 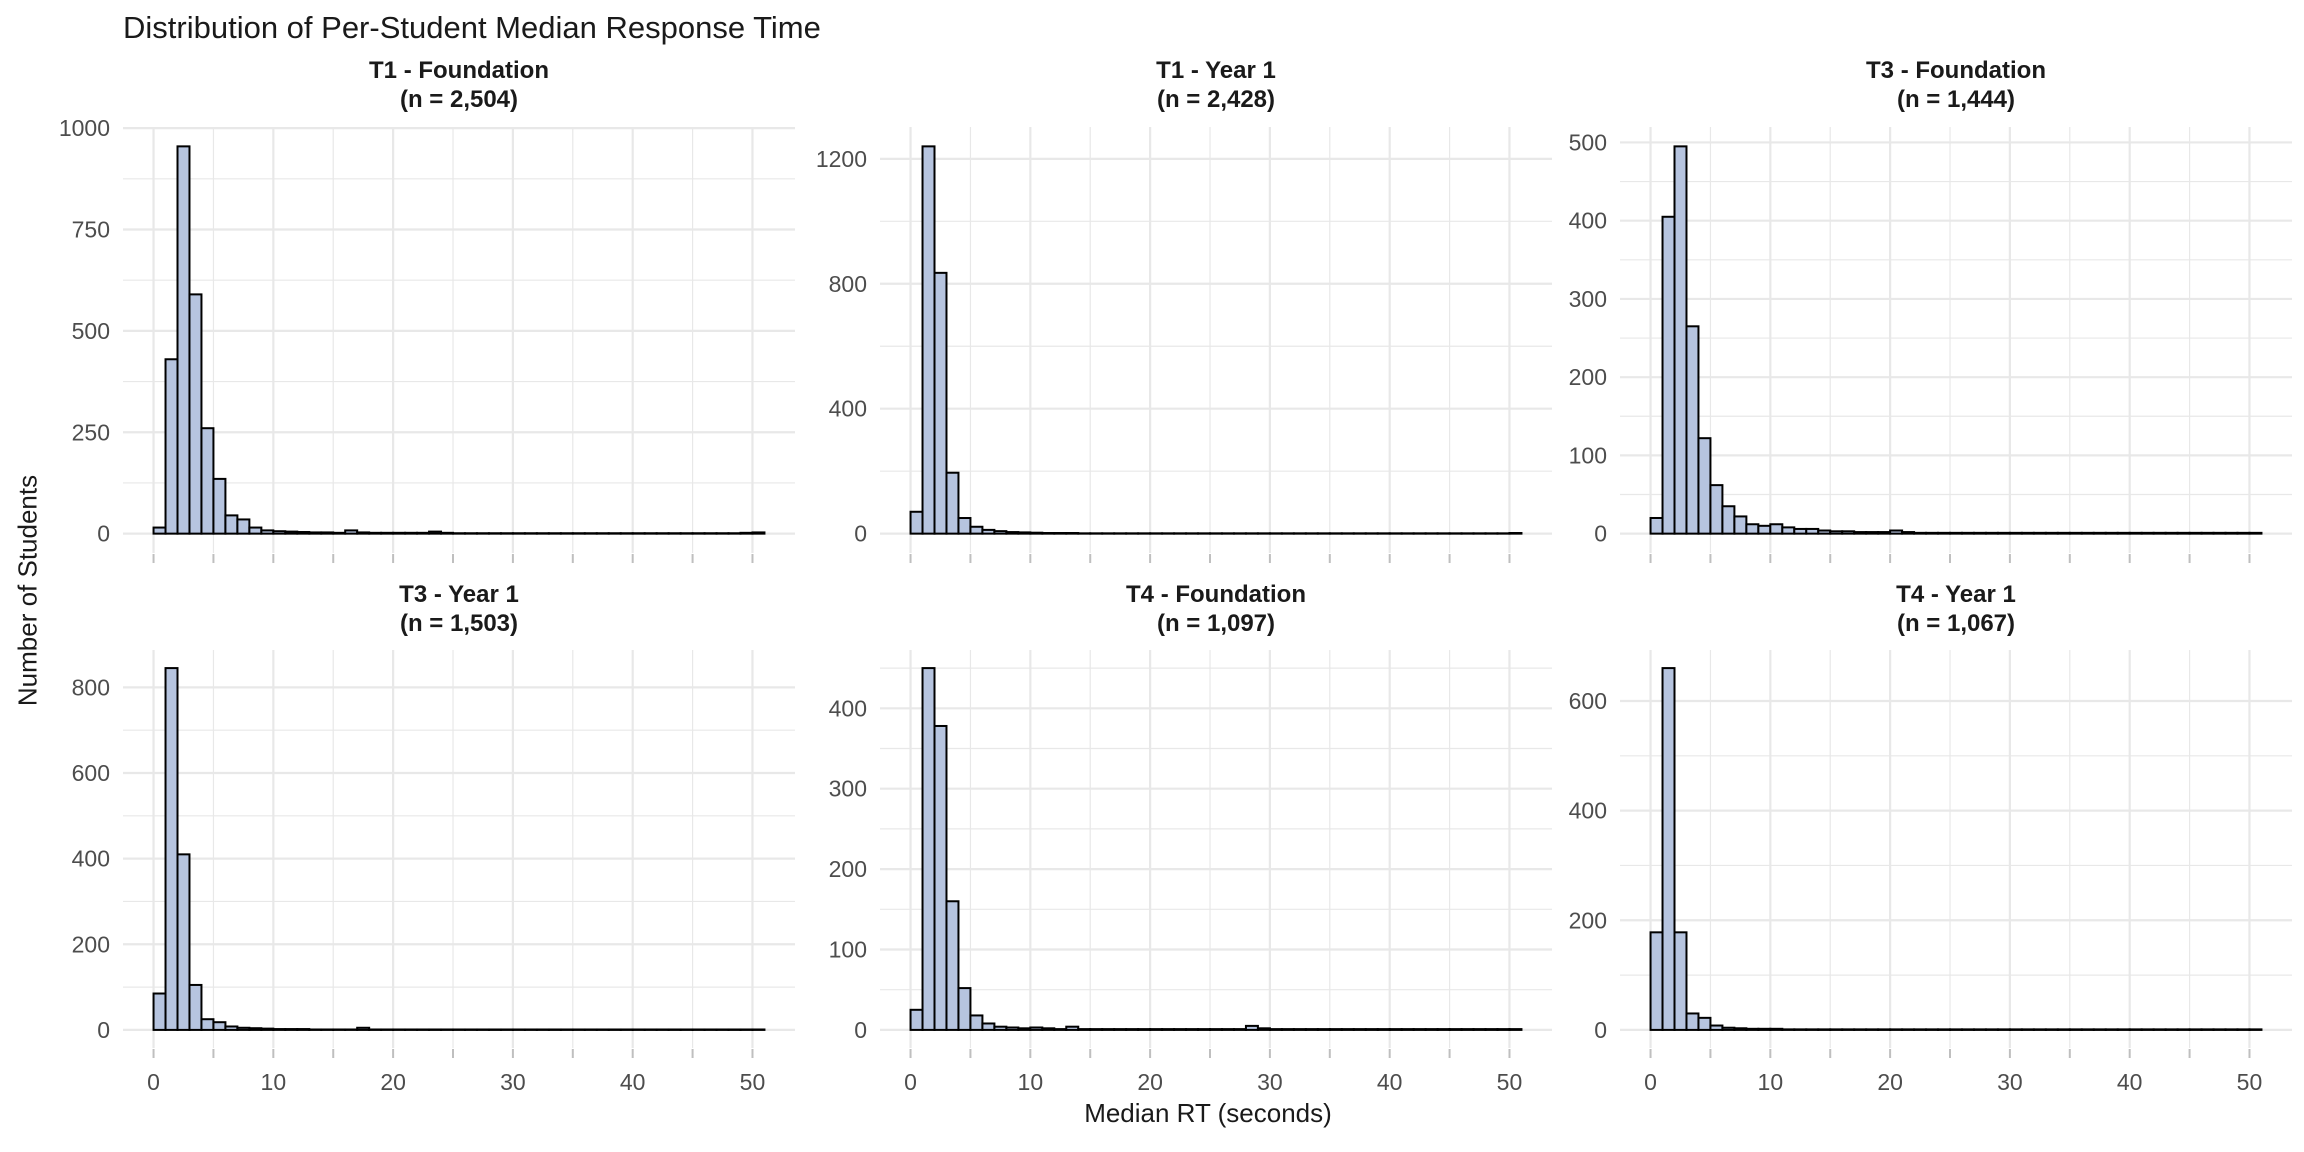 What do you see at coordinates (1150, 1082) in the screenshot?
I see `x-tick-label: 20` at bounding box center [1150, 1082].